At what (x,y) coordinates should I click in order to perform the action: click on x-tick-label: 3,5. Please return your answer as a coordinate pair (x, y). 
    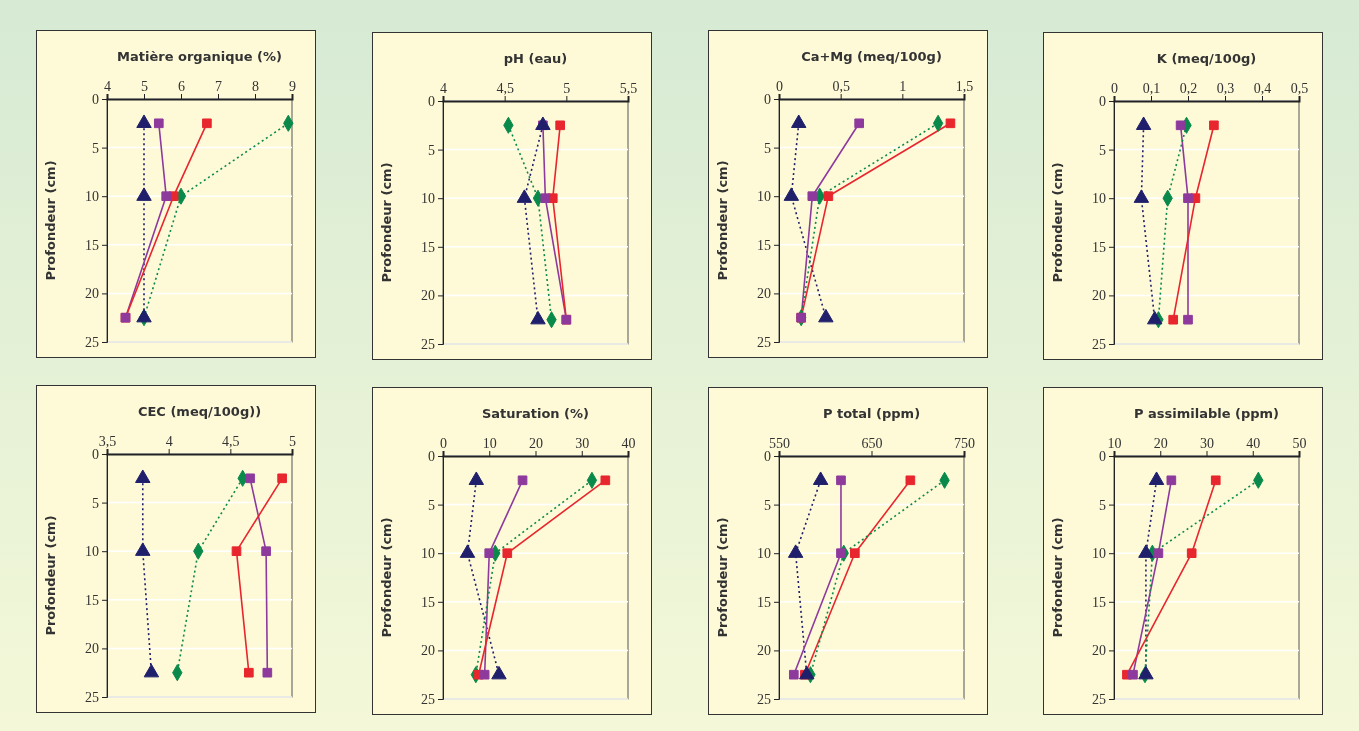
    Looking at the image, I should click on (107, 441).